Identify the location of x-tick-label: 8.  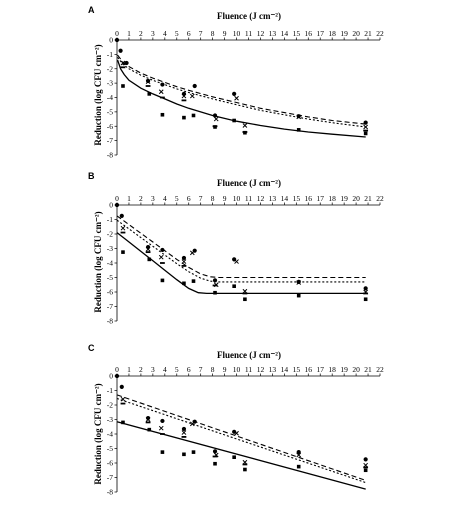
(213, 198).